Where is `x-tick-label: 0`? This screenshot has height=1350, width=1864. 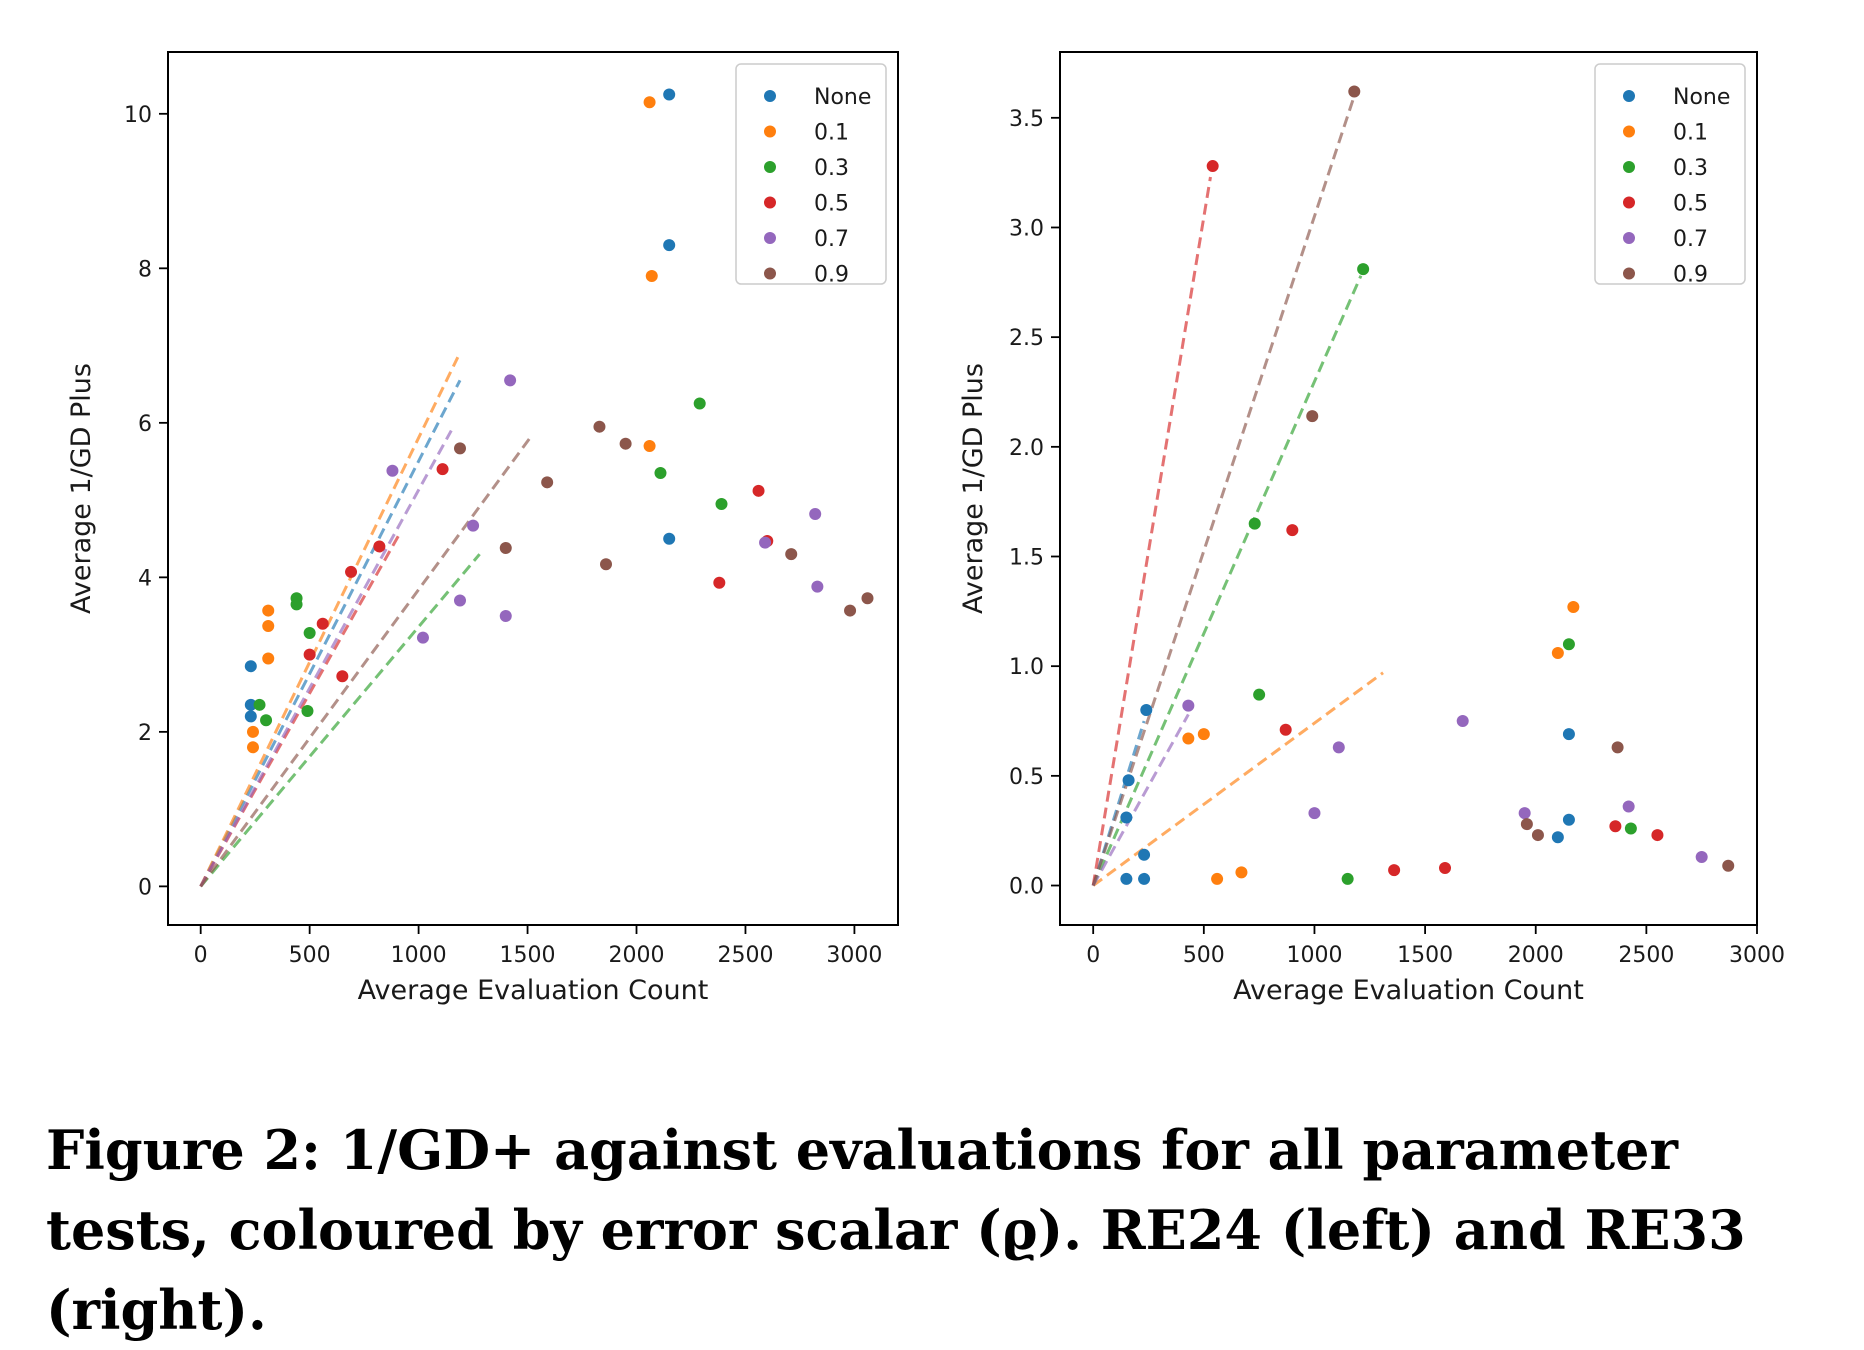 x-tick-label: 0 is located at coordinates (1093, 955).